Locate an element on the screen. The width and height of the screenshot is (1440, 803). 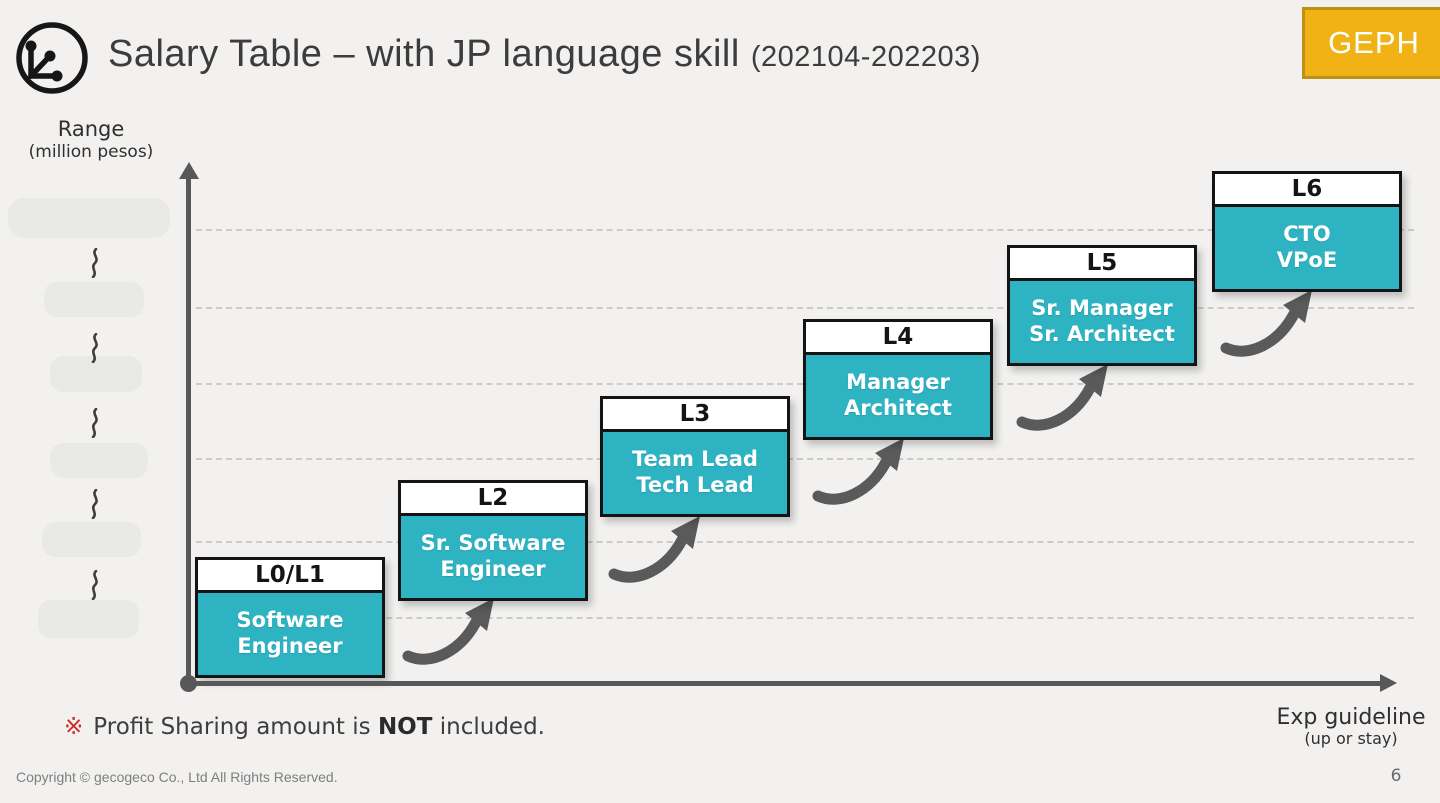
y-axis-label-line2: (million pesos) is located at coordinates (91, 152).